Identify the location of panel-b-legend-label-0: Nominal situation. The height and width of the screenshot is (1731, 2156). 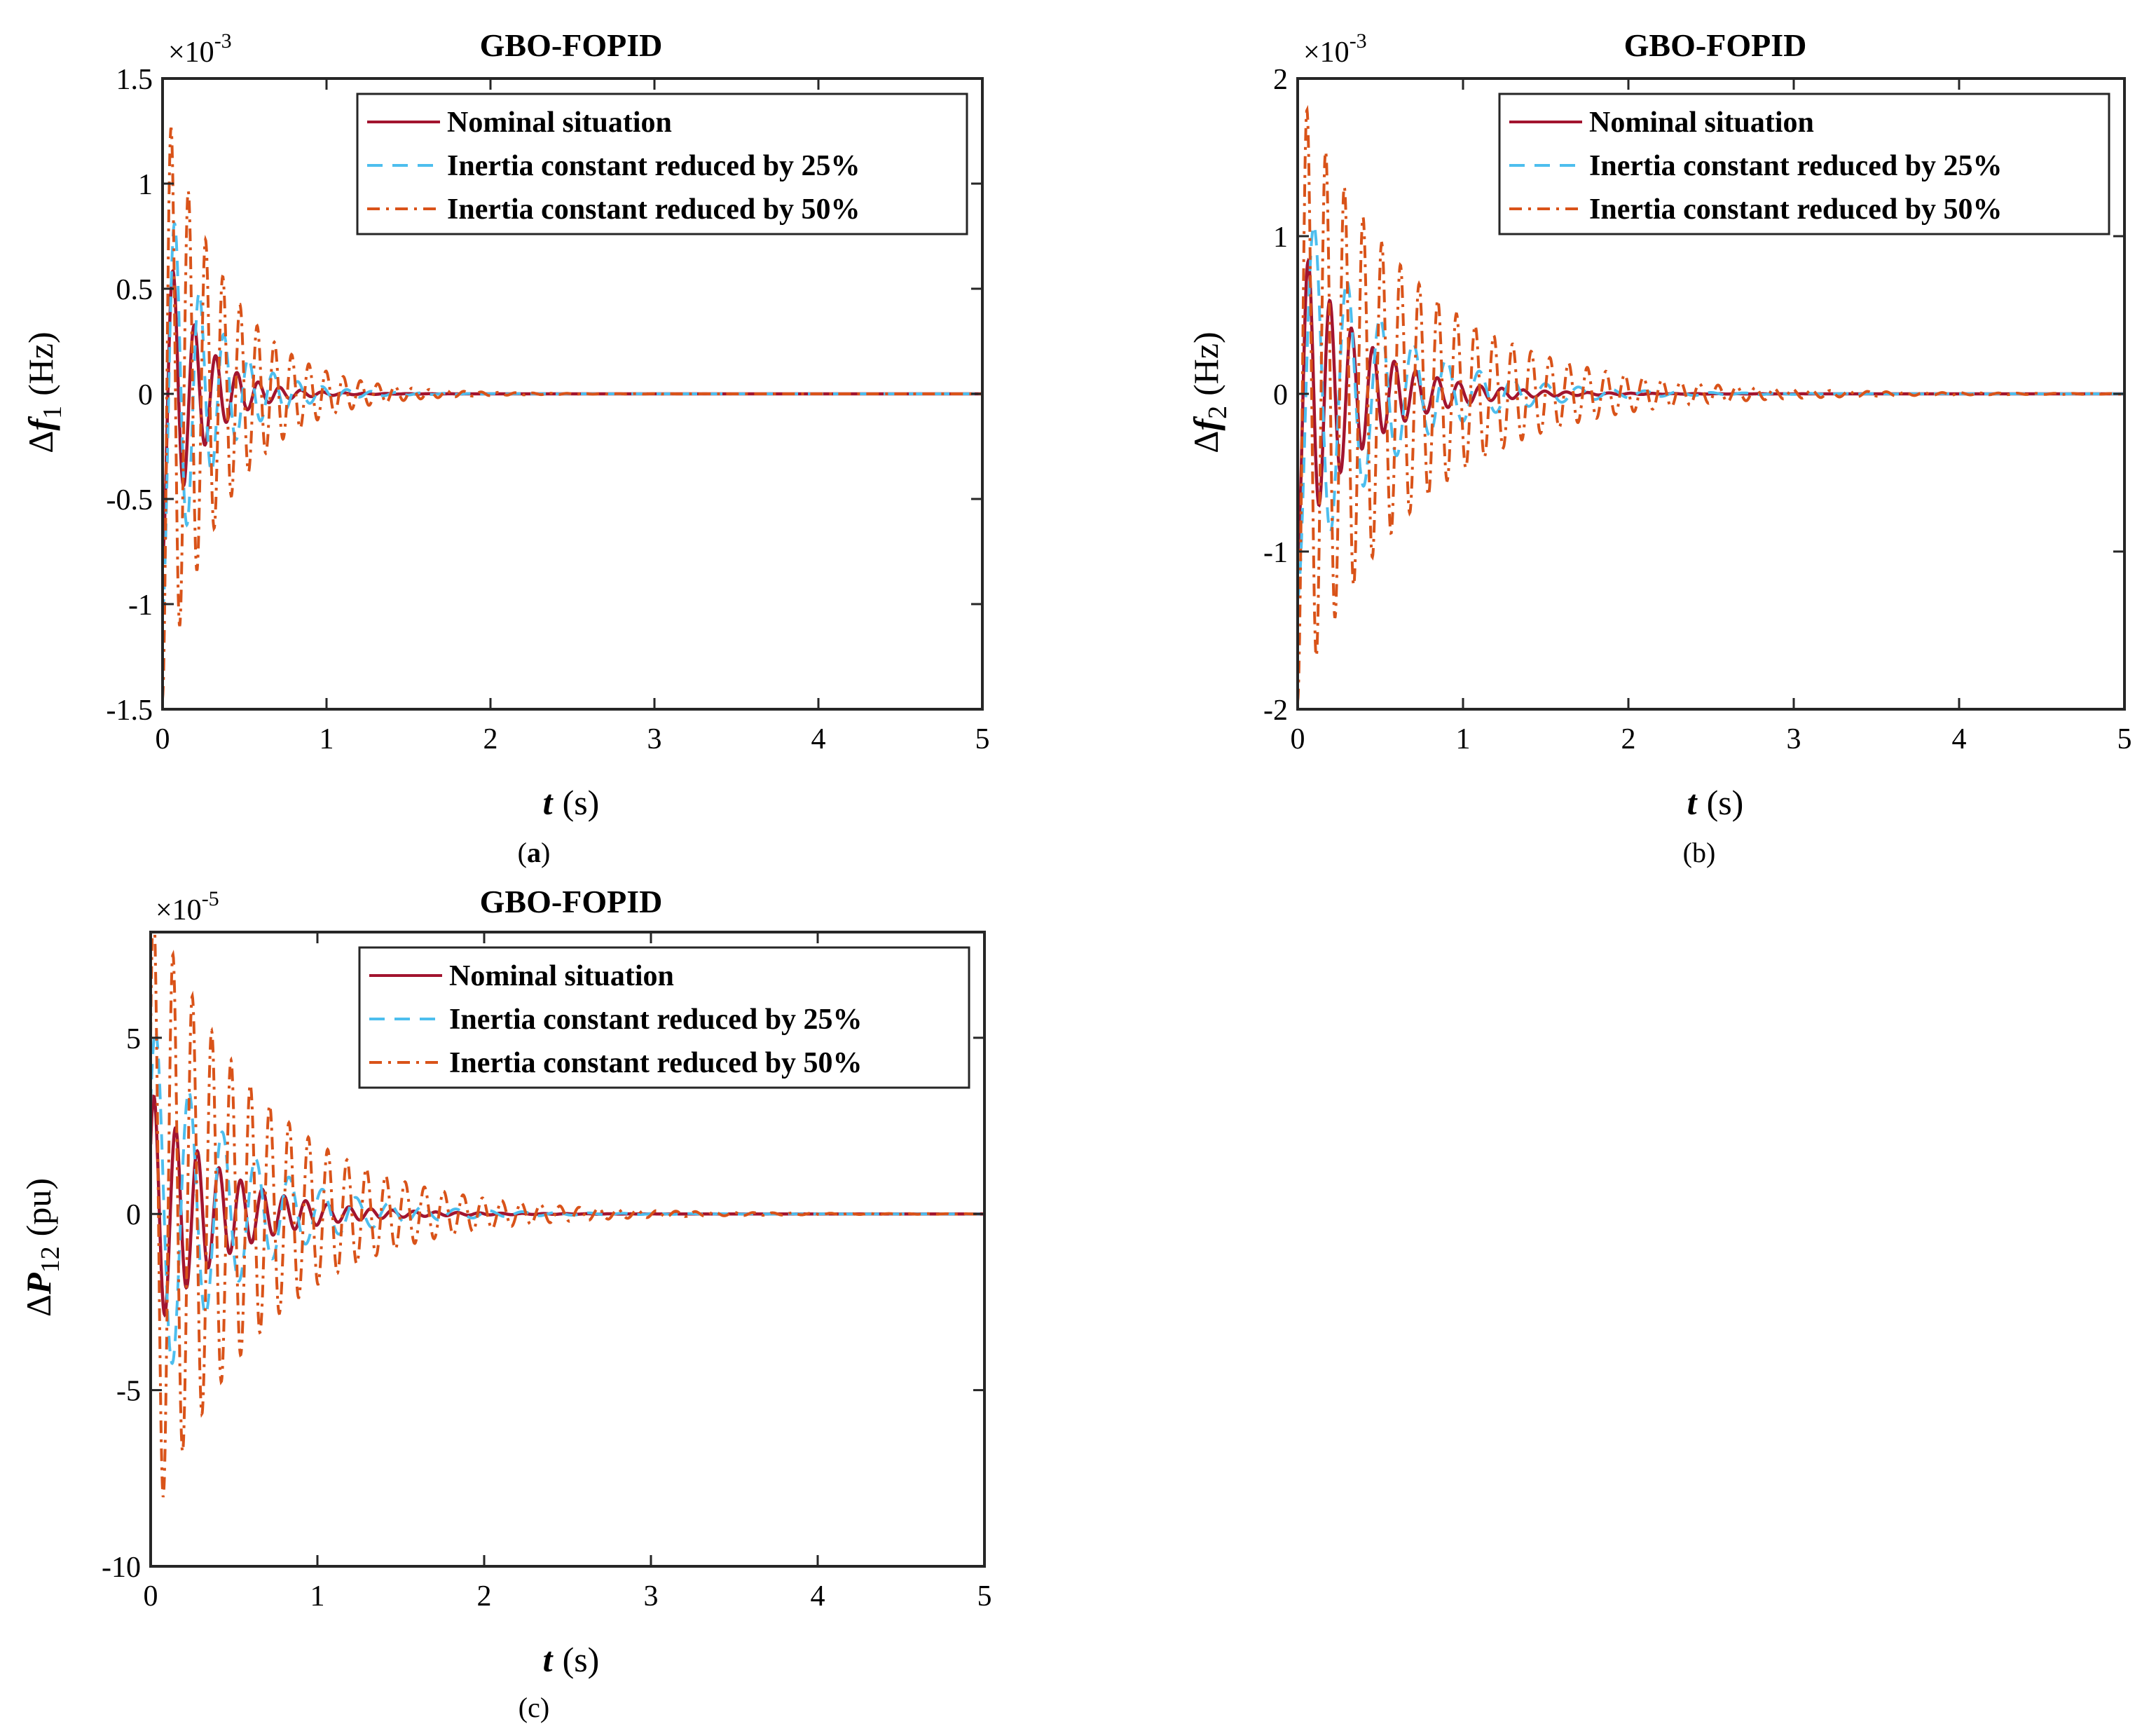
(1701, 123).